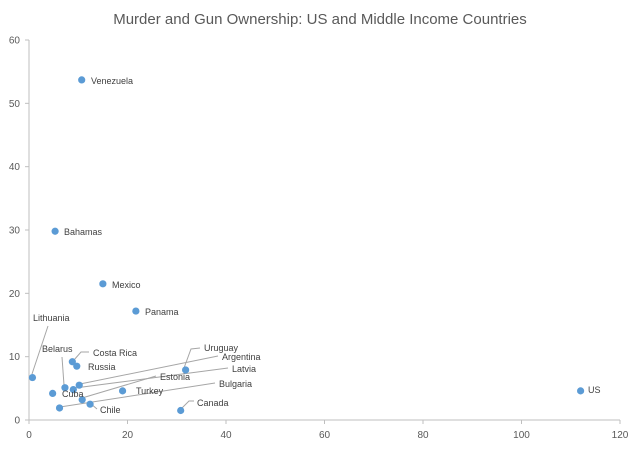 The image size is (640, 456). What do you see at coordinates (150, 391) in the screenshot?
I see `point-label-turkey: Turkey` at bounding box center [150, 391].